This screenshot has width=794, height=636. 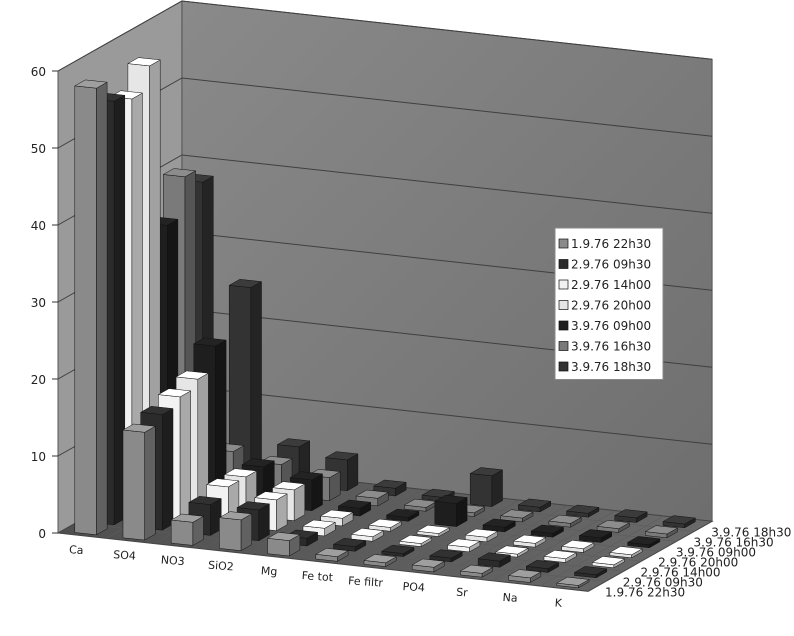 I want to click on x-tick-label: NO3, so click(x=172, y=560).